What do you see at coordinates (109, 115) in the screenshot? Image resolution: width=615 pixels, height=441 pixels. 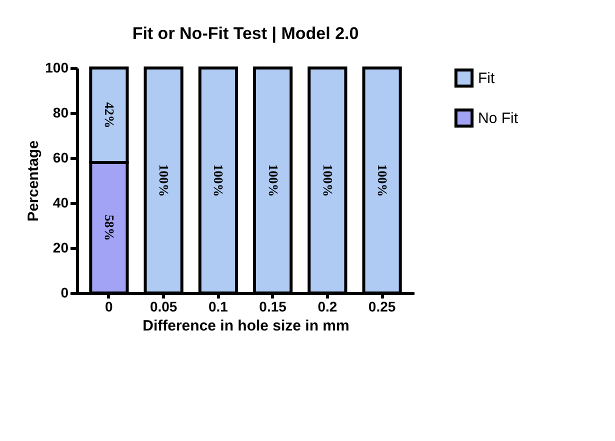 I see `data-label: 42%` at bounding box center [109, 115].